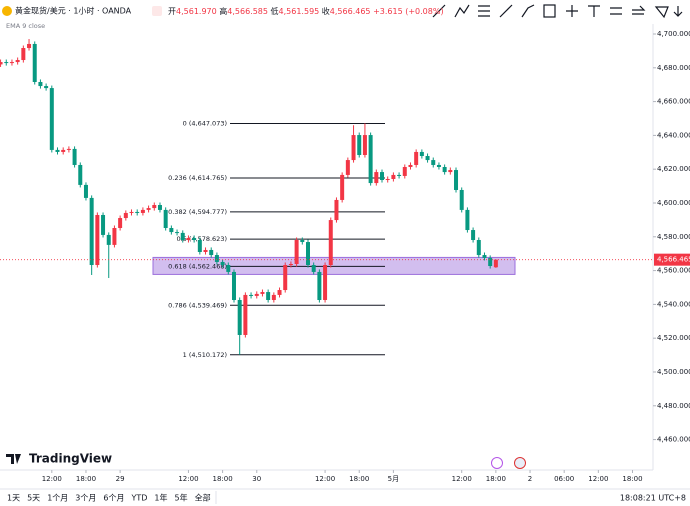  Describe the element at coordinates (673, 338) in the screenshot. I see `y-tick-label: 4,520.000` at that location.